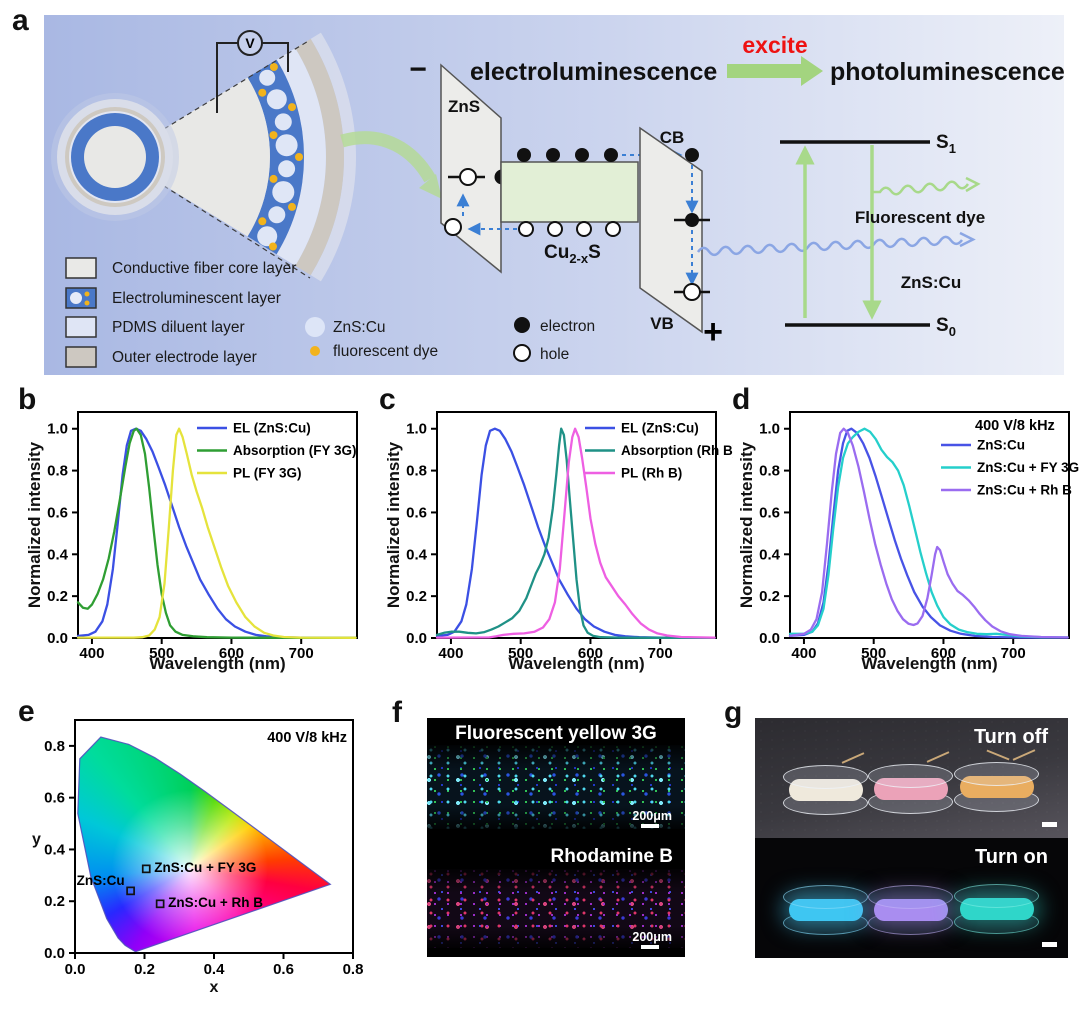 This screenshot has height=1010, width=1080. Describe the element at coordinates (393, 525) in the screenshot. I see `y-axis-label: Normalized intensity` at that location.